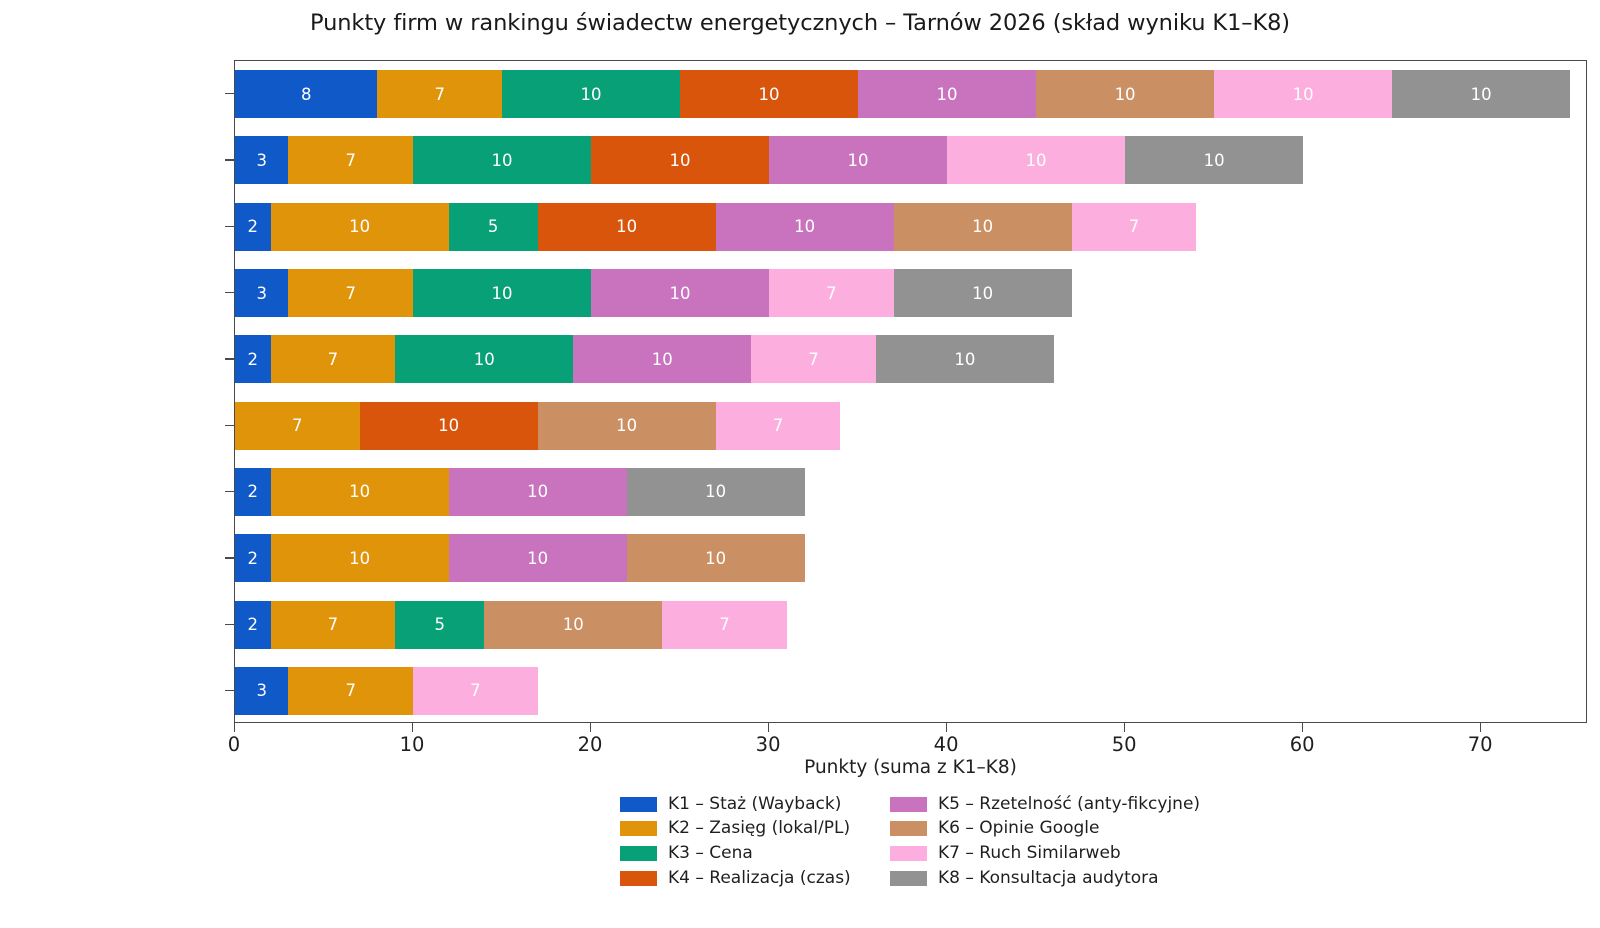 This screenshot has width=1600, height=928. What do you see at coordinates (1048, 877) in the screenshot?
I see `legend-label: K8 – Konsultacja audytora` at bounding box center [1048, 877].